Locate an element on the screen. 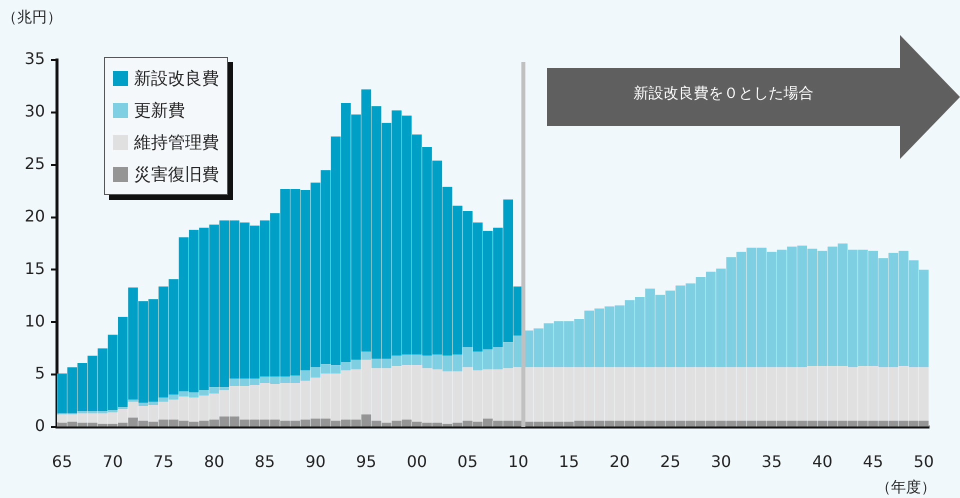 This screenshot has width=960, height=498. x-tick-label: 75 is located at coordinates (163, 461).